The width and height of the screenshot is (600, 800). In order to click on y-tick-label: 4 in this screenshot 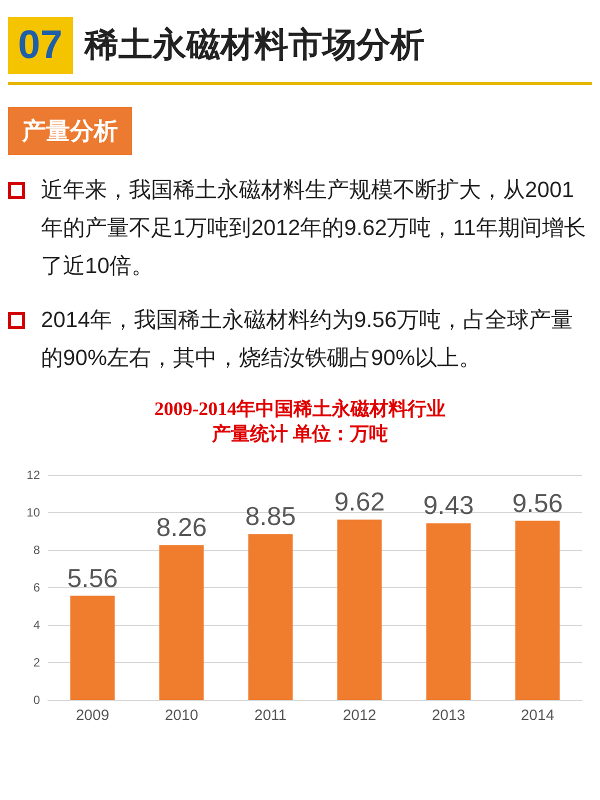, I will do `click(36, 625)`.